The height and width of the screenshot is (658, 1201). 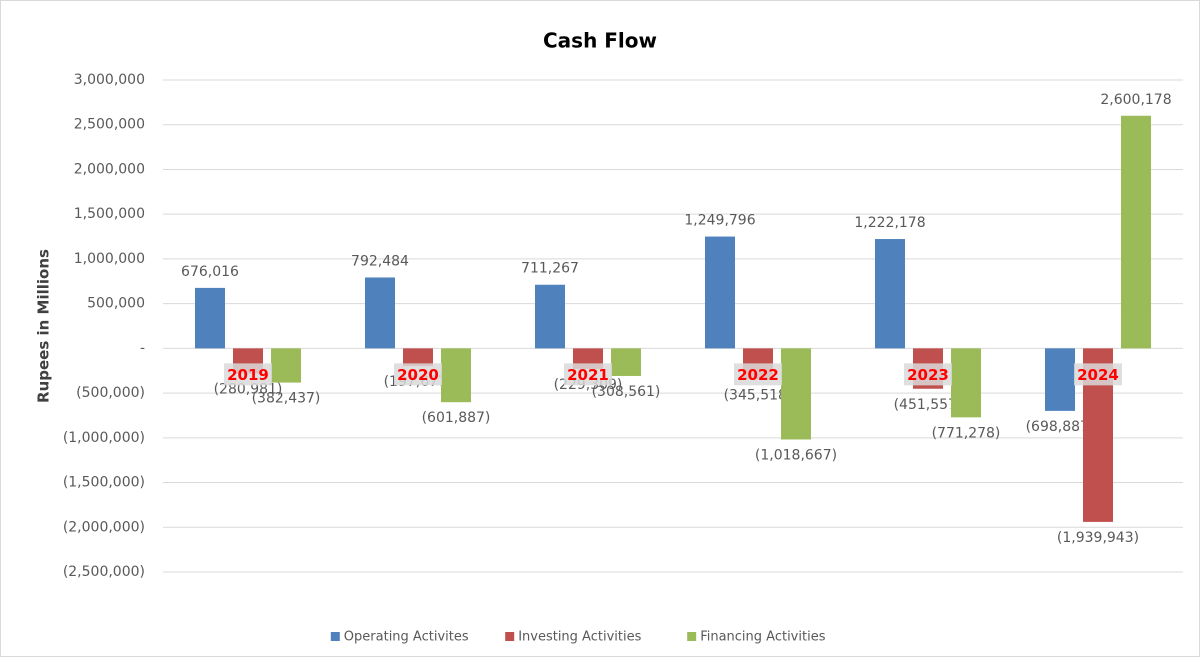 What do you see at coordinates (210, 272) in the screenshot?
I see `data-label: 676,016` at bounding box center [210, 272].